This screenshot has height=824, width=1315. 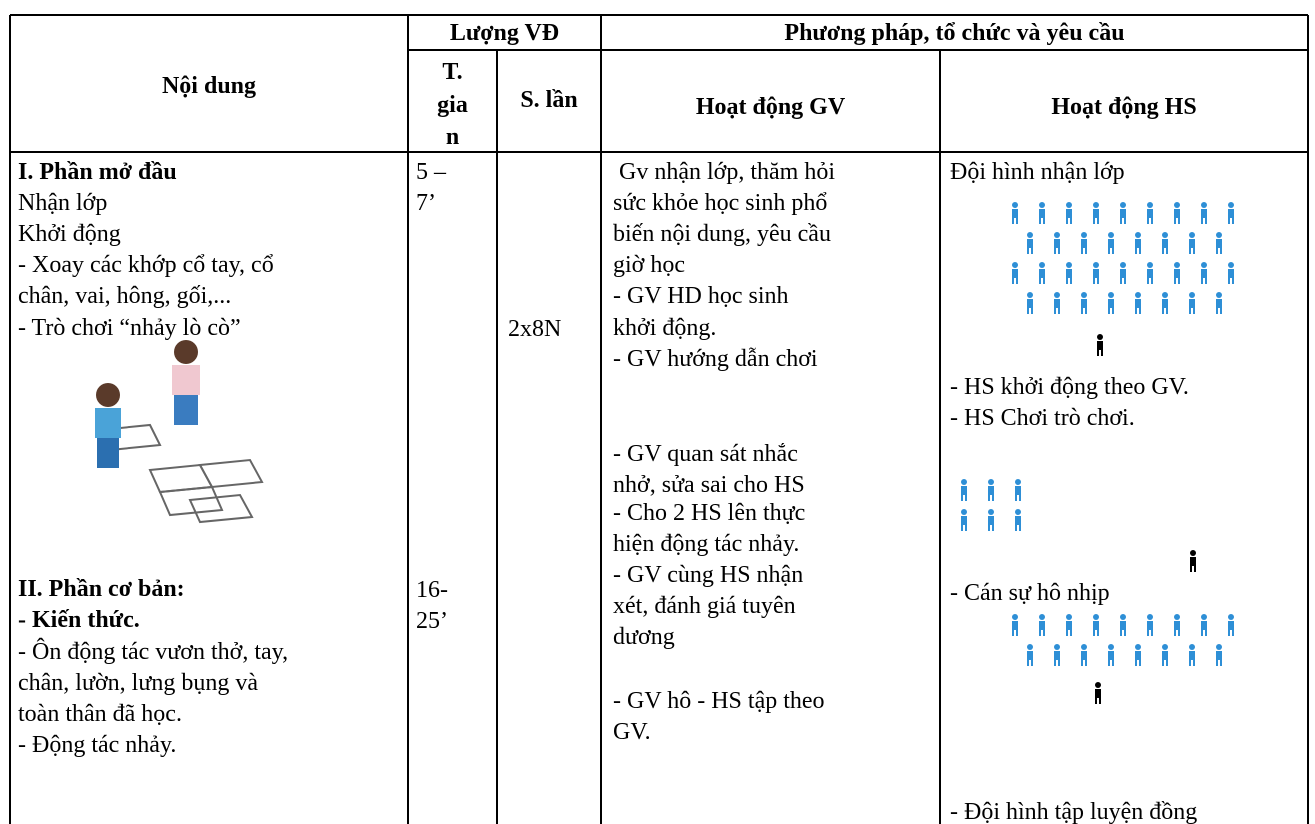 What do you see at coordinates (665, 328) in the screenshot?
I see `cell-text: khởi động.` at bounding box center [665, 328].